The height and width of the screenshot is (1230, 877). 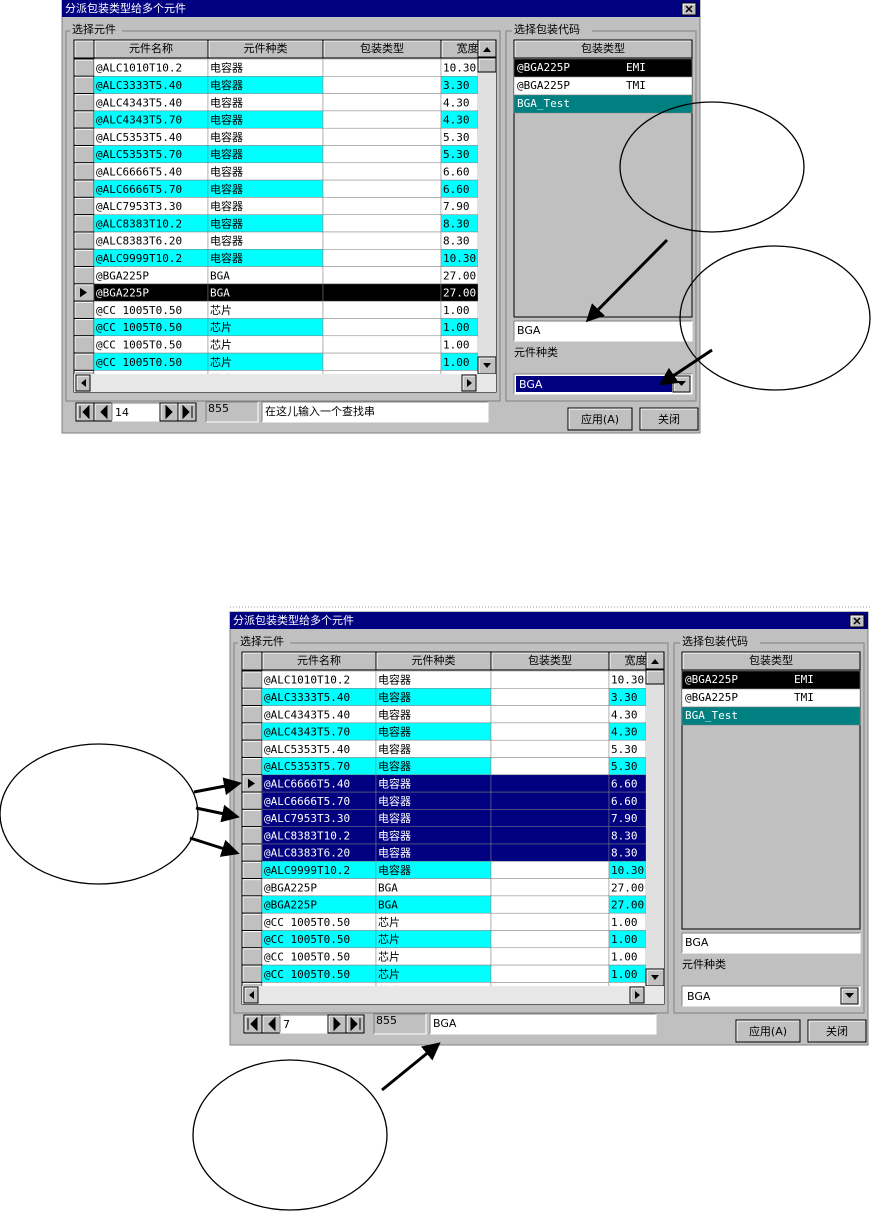 What do you see at coordinates (122, 275) in the screenshot?
I see `cell-text: @BGA225P` at bounding box center [122, 275].